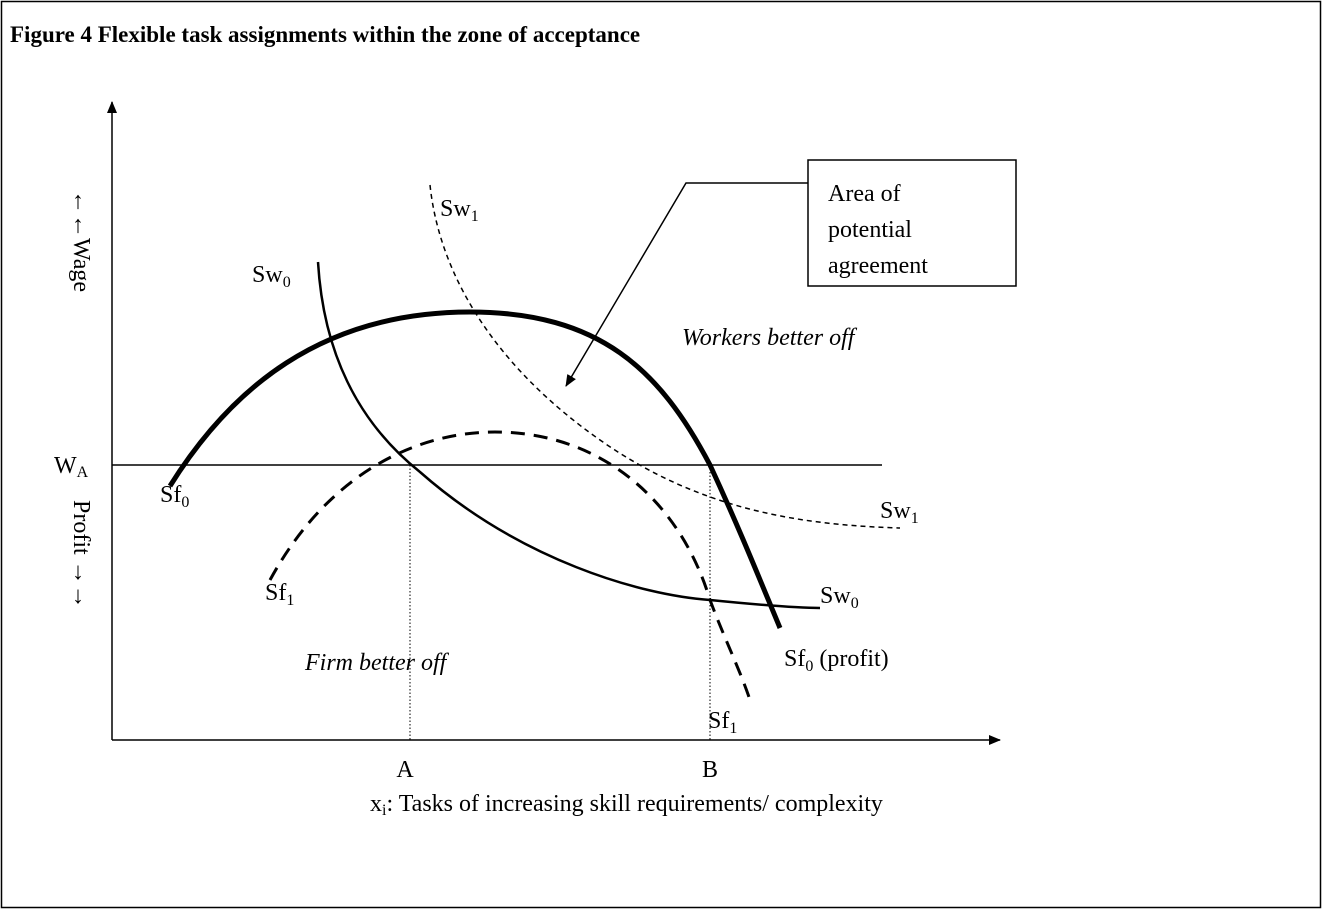  Describe the element at coordinates (770, 338) in the screenshot. I see `region-label: Workers better off` at that location.